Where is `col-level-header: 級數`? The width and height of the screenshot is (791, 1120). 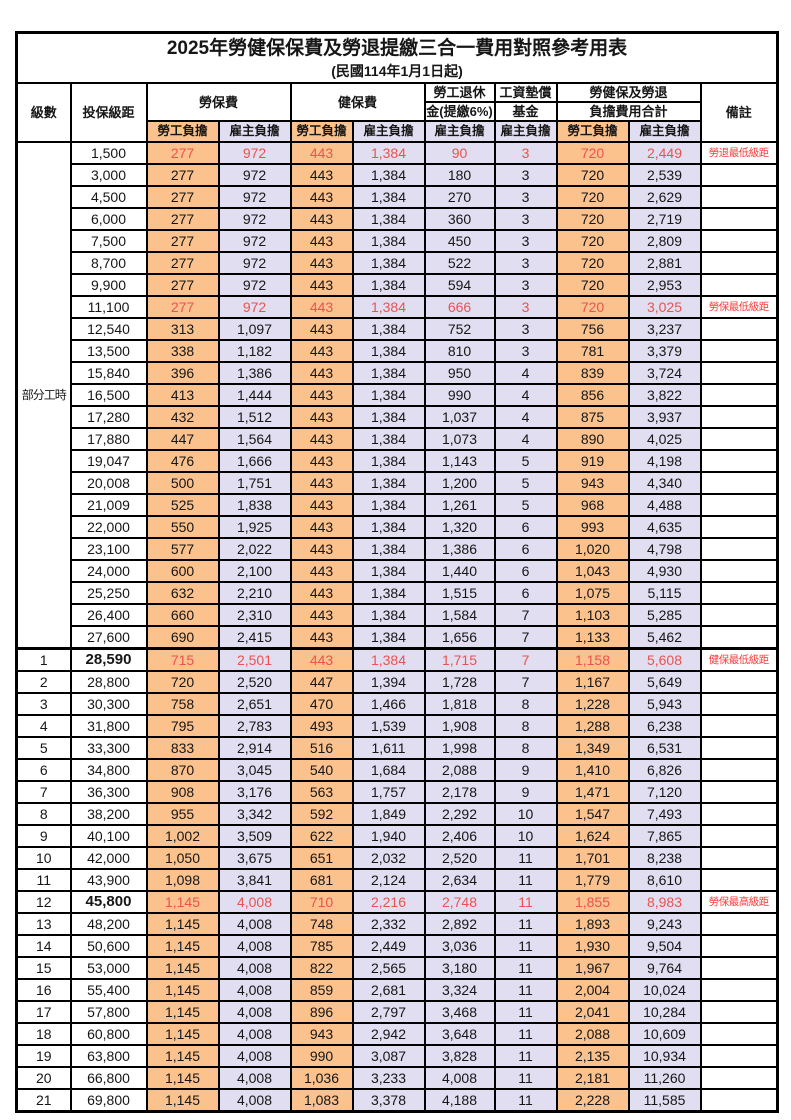 col-level-header: 級數 is located at coordinates (43, 112).